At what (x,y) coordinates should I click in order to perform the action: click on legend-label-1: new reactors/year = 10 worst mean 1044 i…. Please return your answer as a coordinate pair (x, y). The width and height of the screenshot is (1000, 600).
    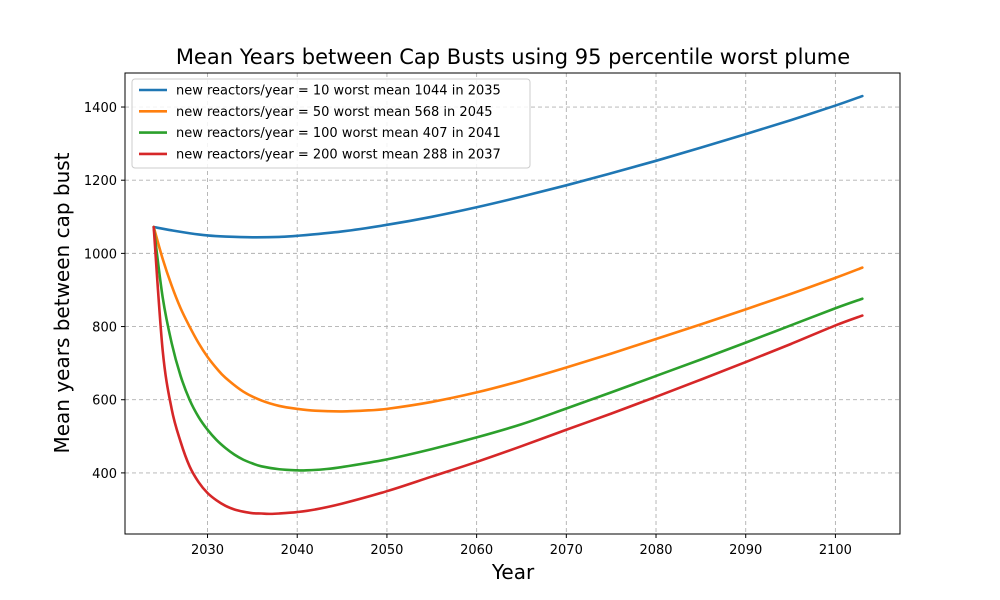
    Looking at the image, I should click on (338, 91).